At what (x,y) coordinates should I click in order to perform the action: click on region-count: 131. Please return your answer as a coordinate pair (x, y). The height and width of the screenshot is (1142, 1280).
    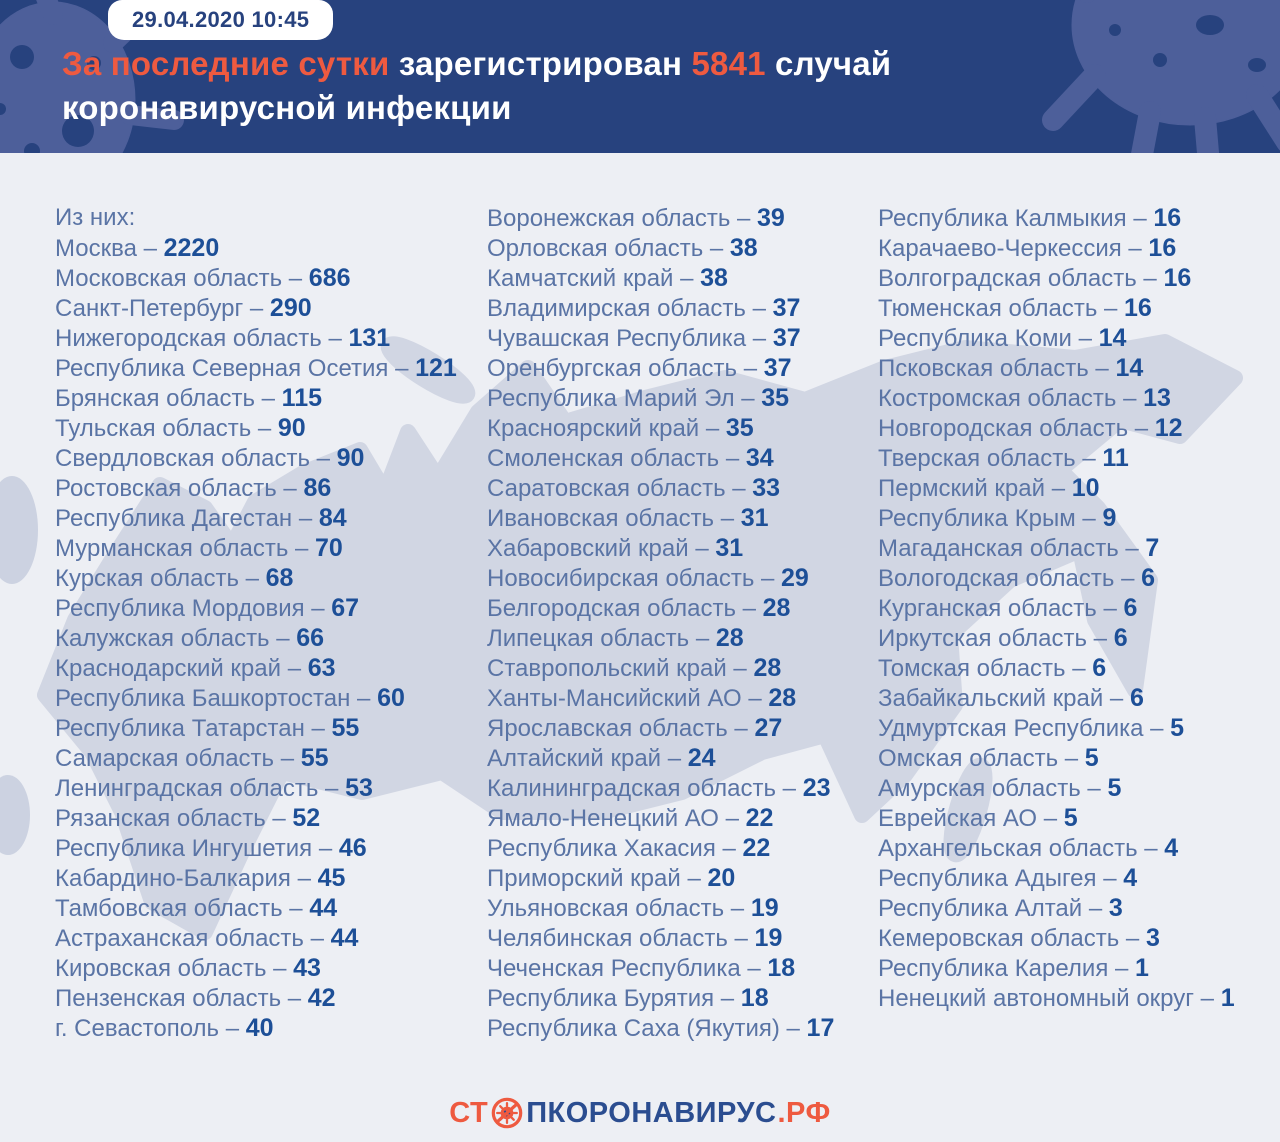
    Looking at the image, I should click on (369, 338).